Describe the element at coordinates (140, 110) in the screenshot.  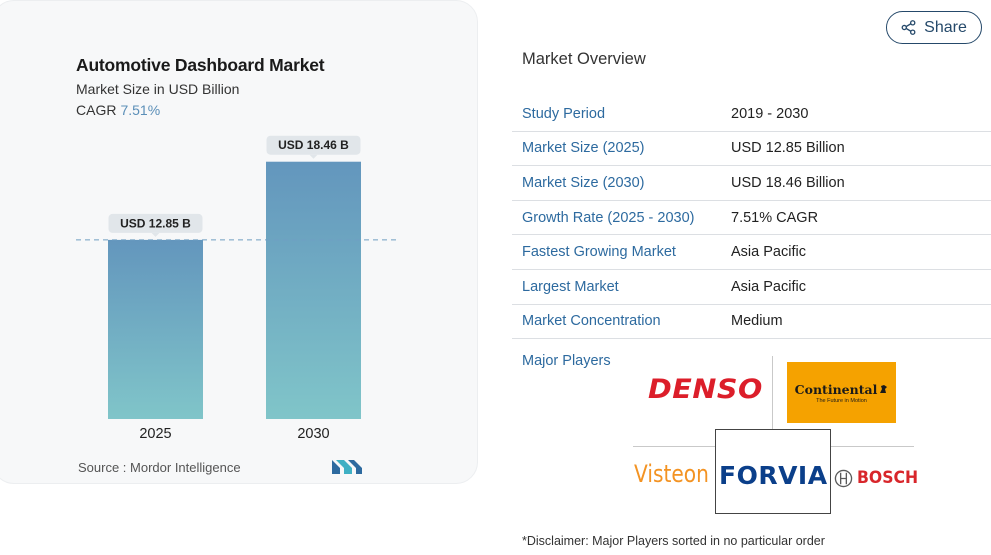
I see `cagr-value: 7.51%` at that location.